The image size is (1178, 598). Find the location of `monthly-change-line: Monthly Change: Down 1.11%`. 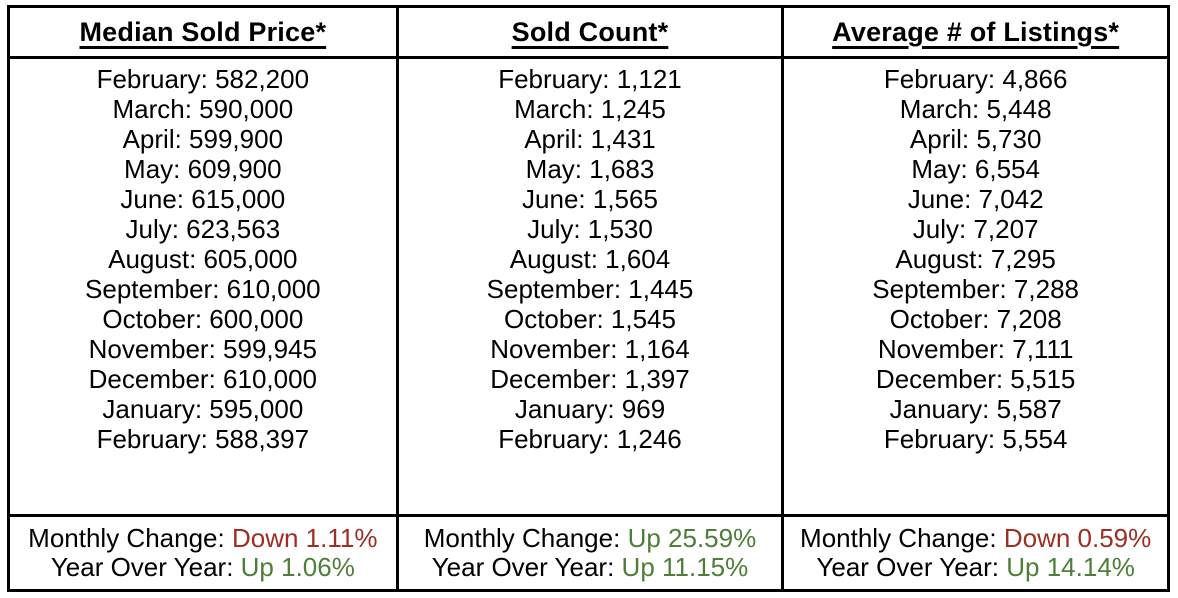

monthly-change-line: Monthly Change: Down 1.11% is located at coordinates (203, 538).